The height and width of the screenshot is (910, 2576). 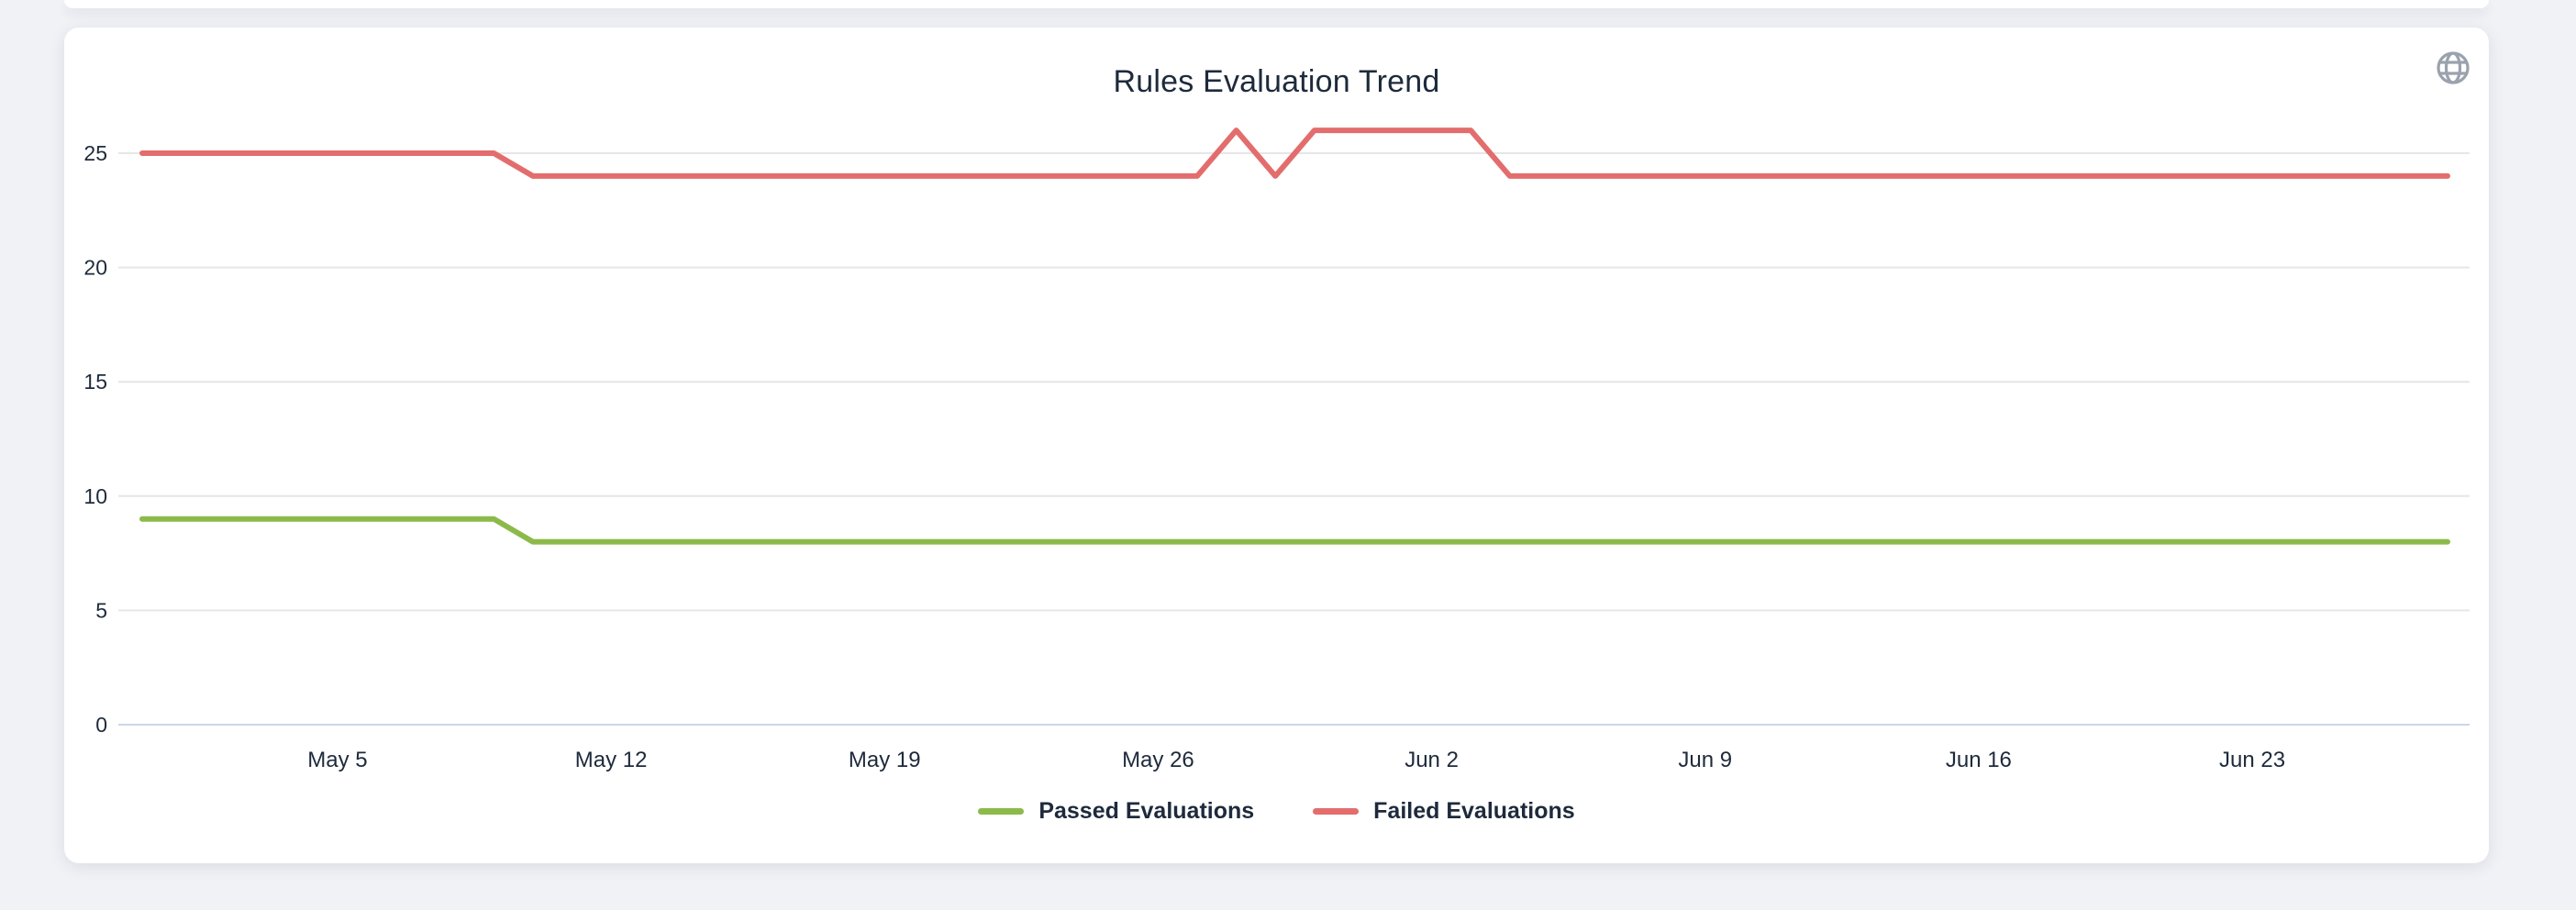 I want to click on x-tick-label: Jun 23, so click(x=2252, y=760).